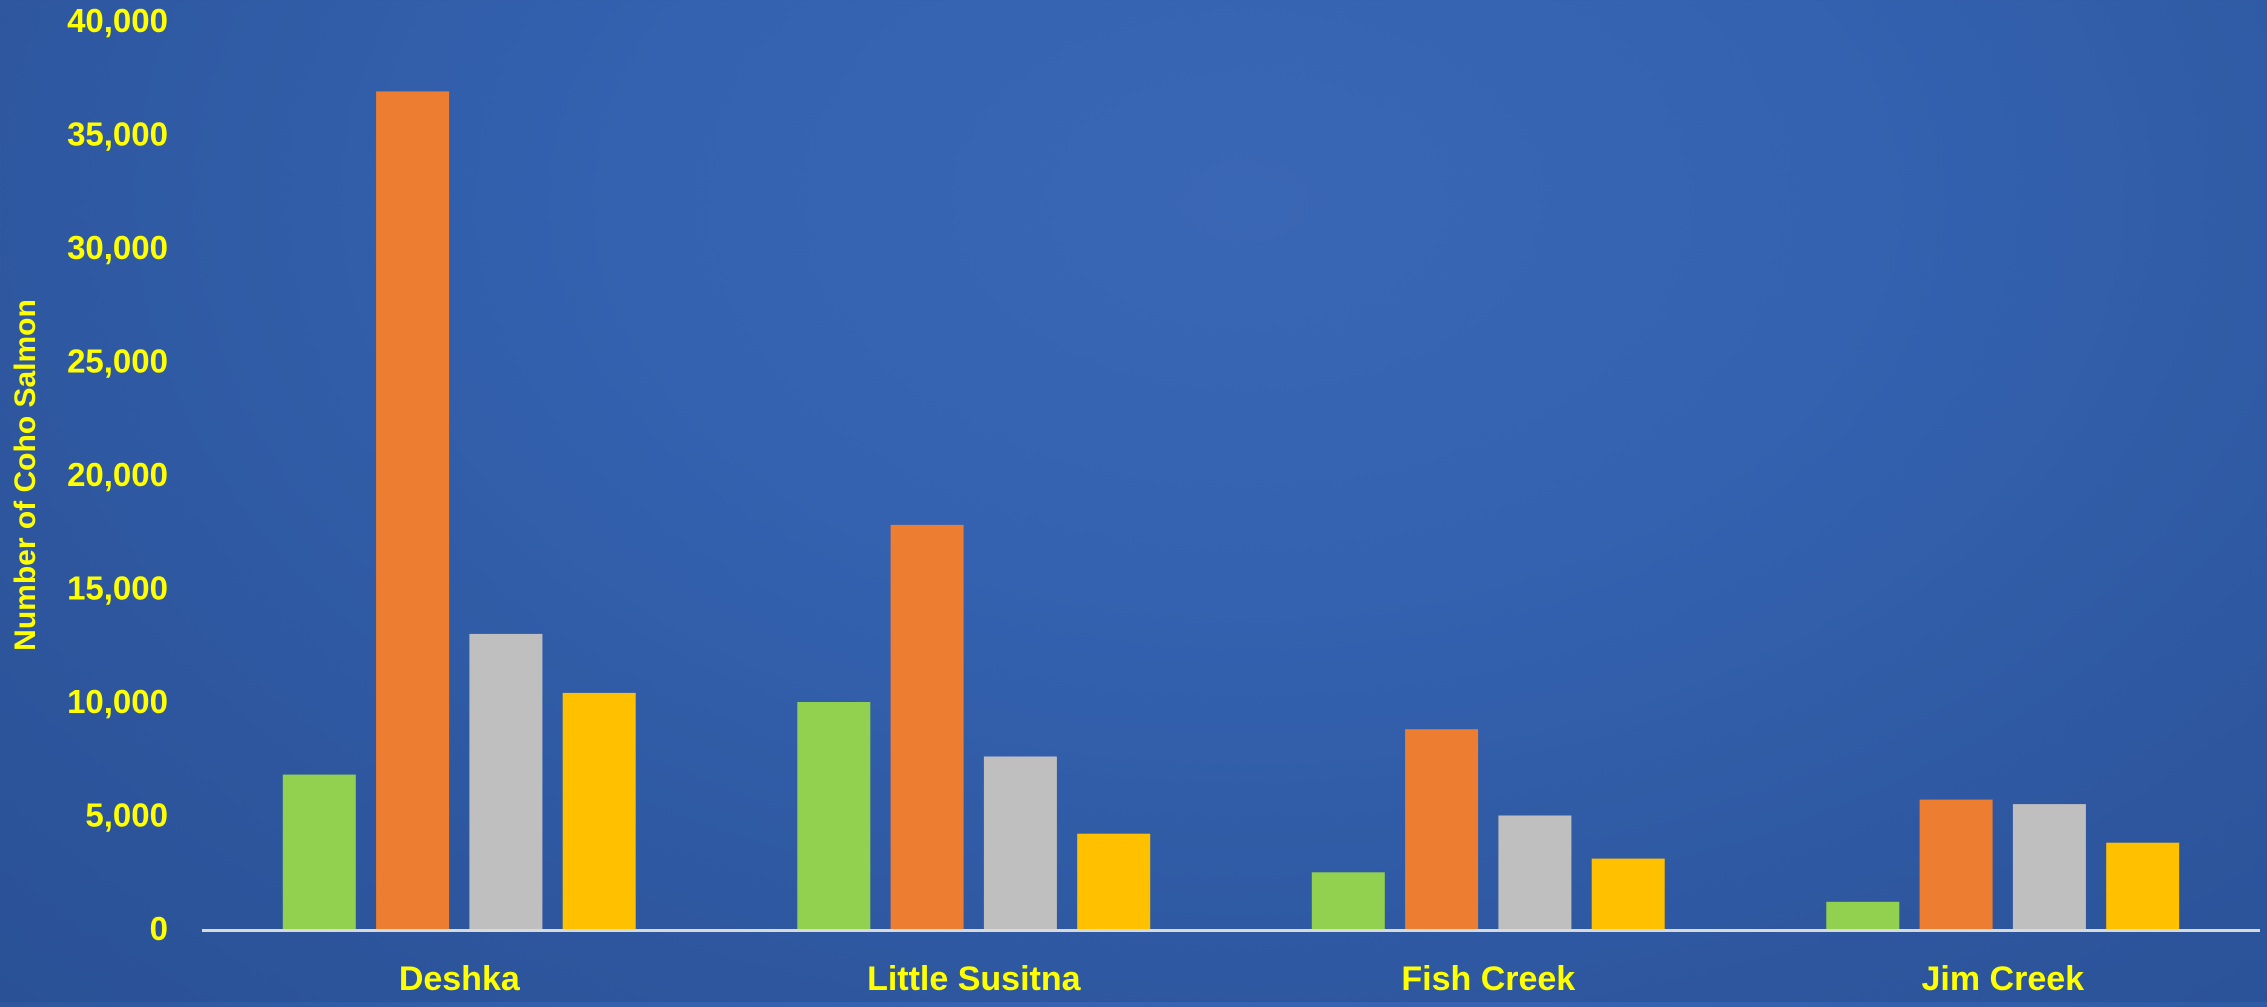  Describe the element at coordinates (117, 134) in the screenshot. I see `y-tick-label: 35,000` at that location.